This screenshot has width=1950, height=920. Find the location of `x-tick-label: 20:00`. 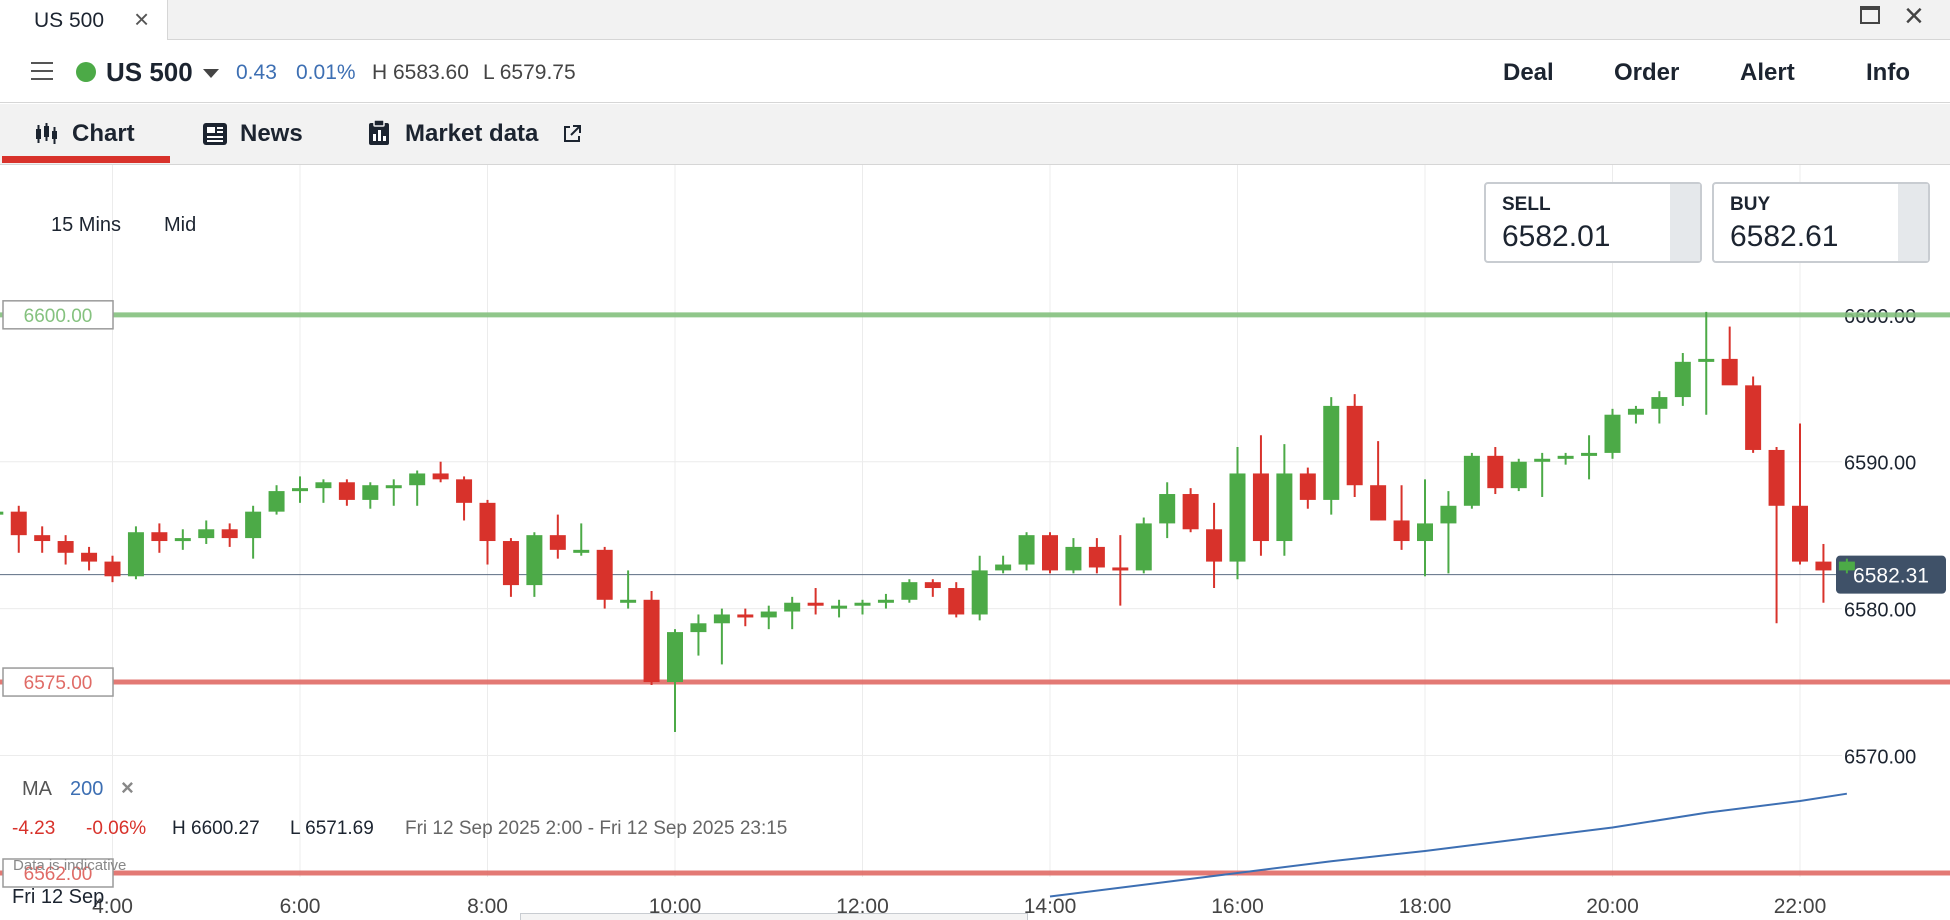

x-tick-label: 20:00 is located at coordinates (1612, 906).